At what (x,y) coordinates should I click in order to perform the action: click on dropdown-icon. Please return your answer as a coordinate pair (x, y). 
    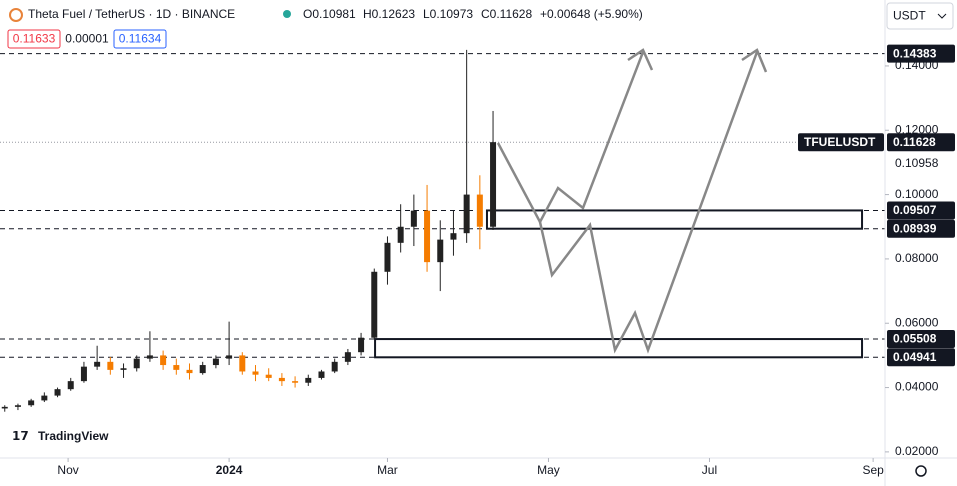
    Looking at the image, I should click on (942, 16).